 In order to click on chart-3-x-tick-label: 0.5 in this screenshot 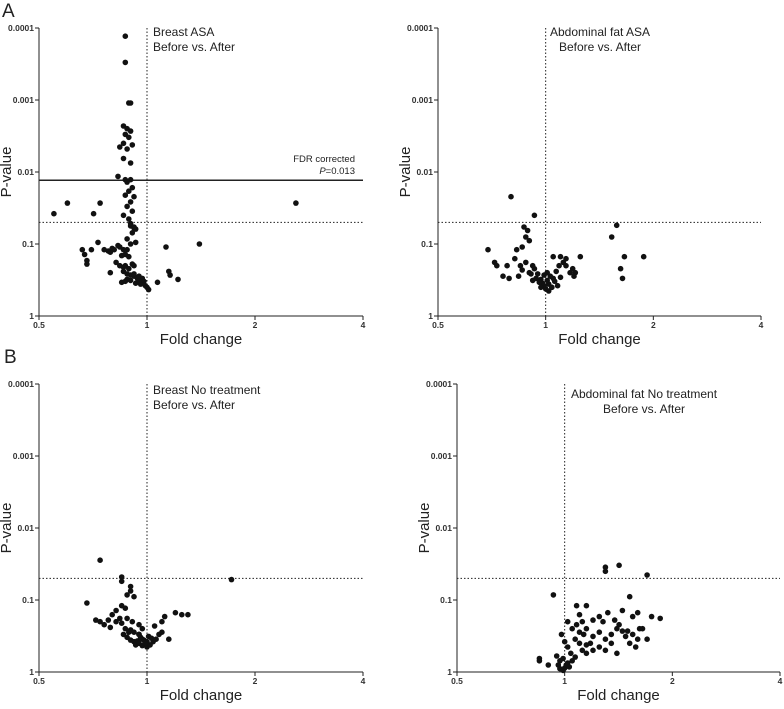, I will do `click(39, 681)`.